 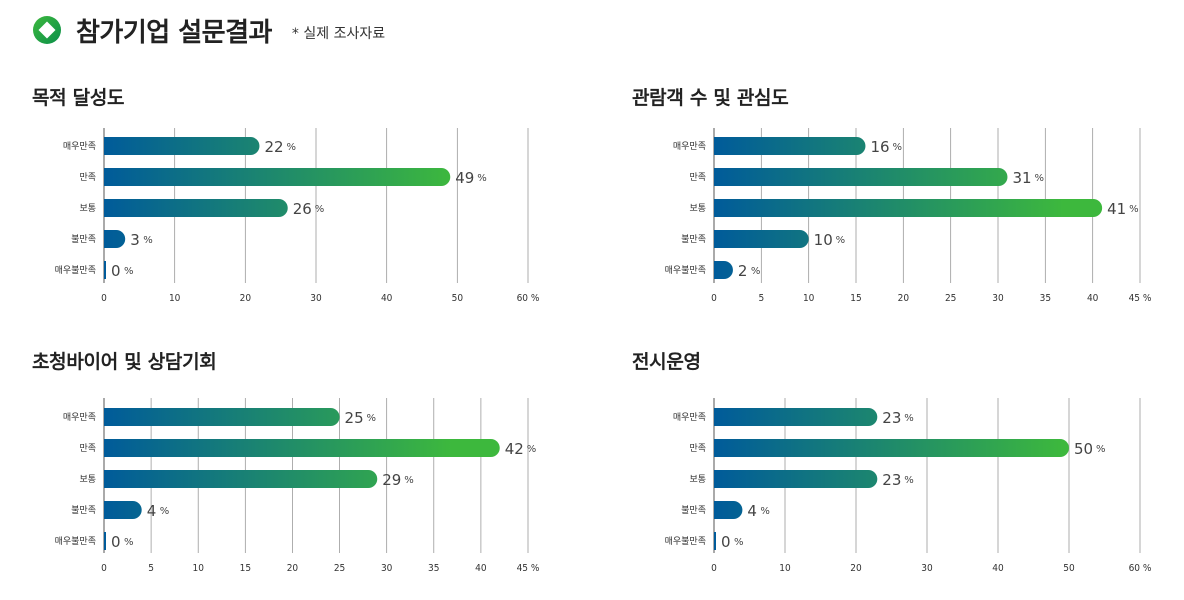 I want to click on value-label: 49, so click(x=464, y=178).